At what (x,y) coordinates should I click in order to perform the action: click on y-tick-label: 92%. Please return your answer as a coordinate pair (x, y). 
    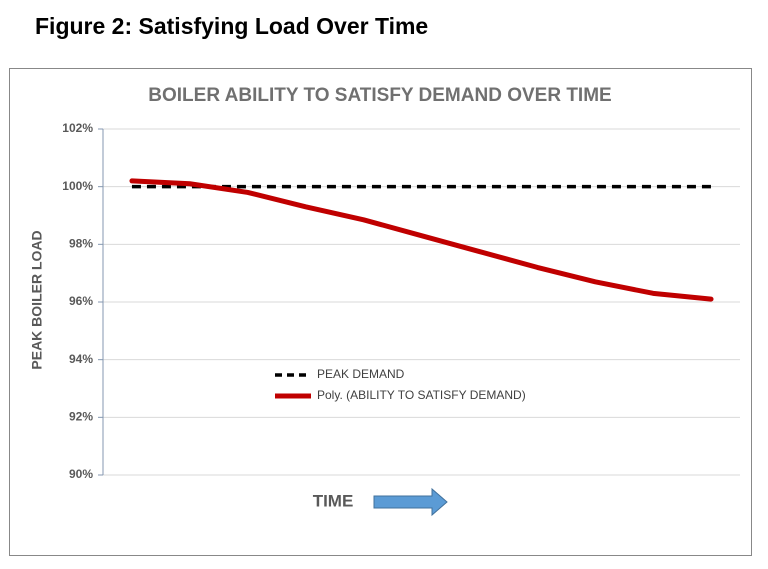
    Looking at the image, I should click on (81, 417).